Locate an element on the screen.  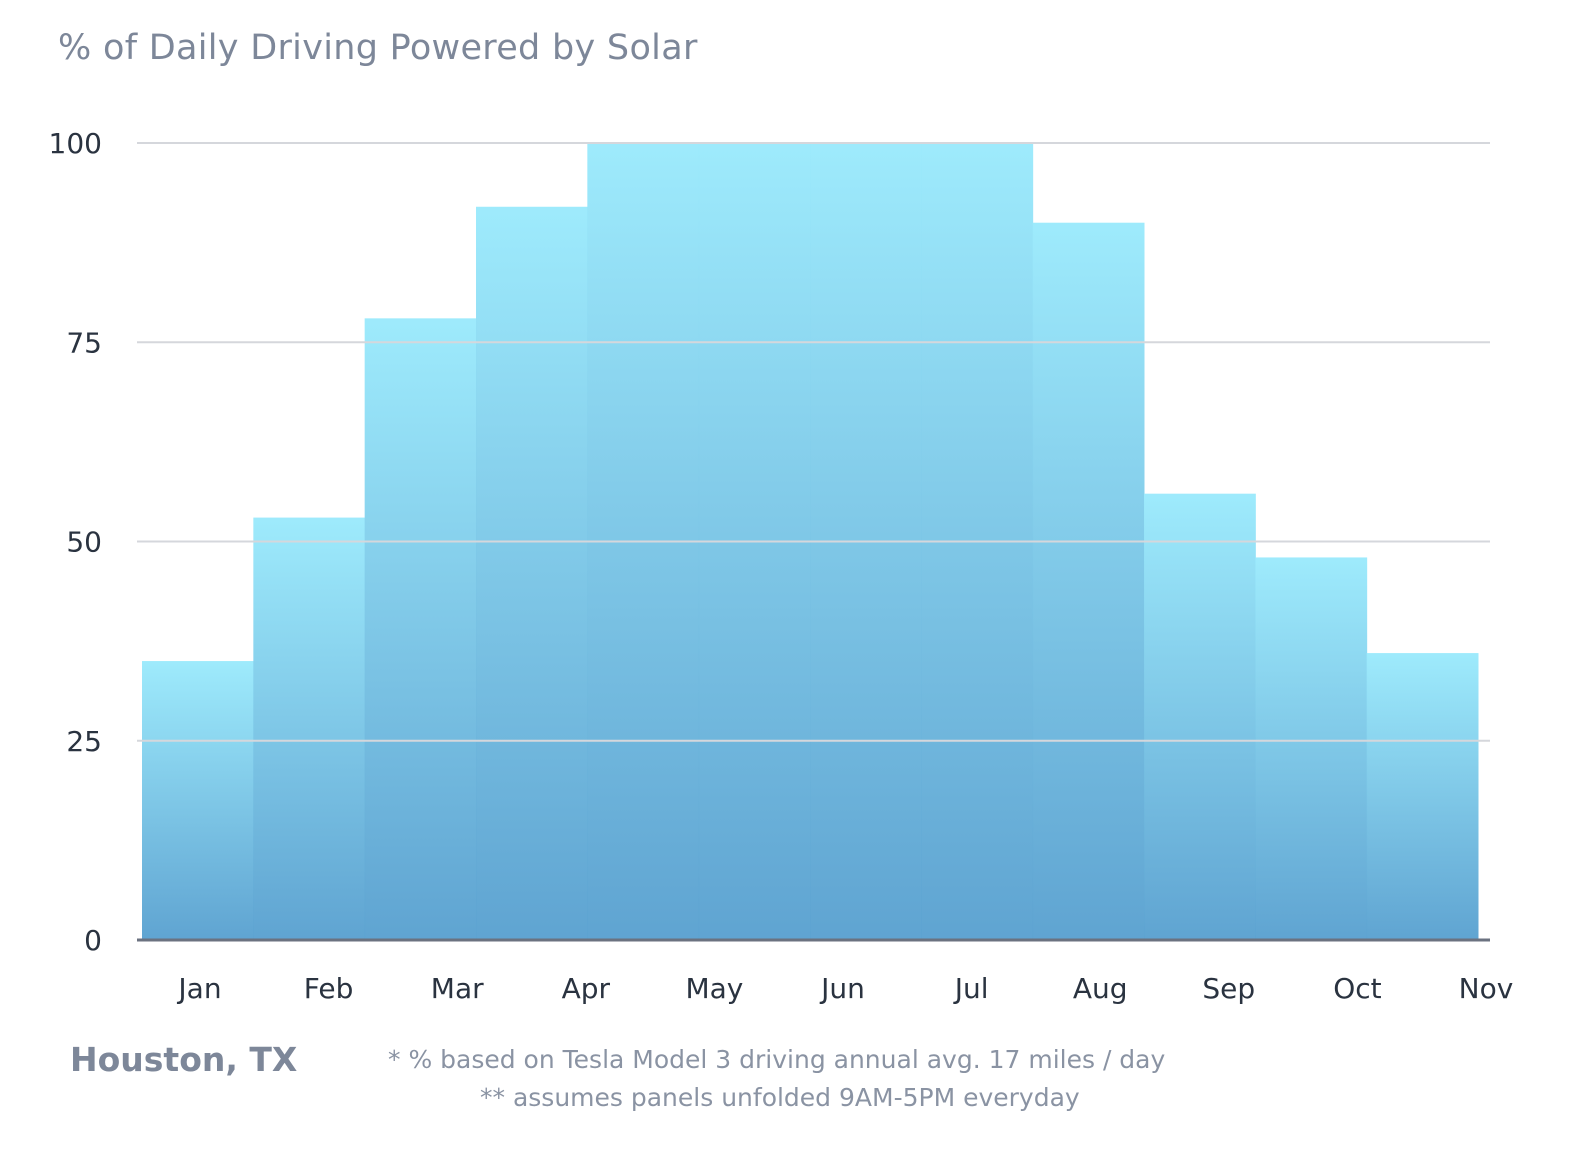
x-tick-label: Oct is located at coordinates (1357, 988).